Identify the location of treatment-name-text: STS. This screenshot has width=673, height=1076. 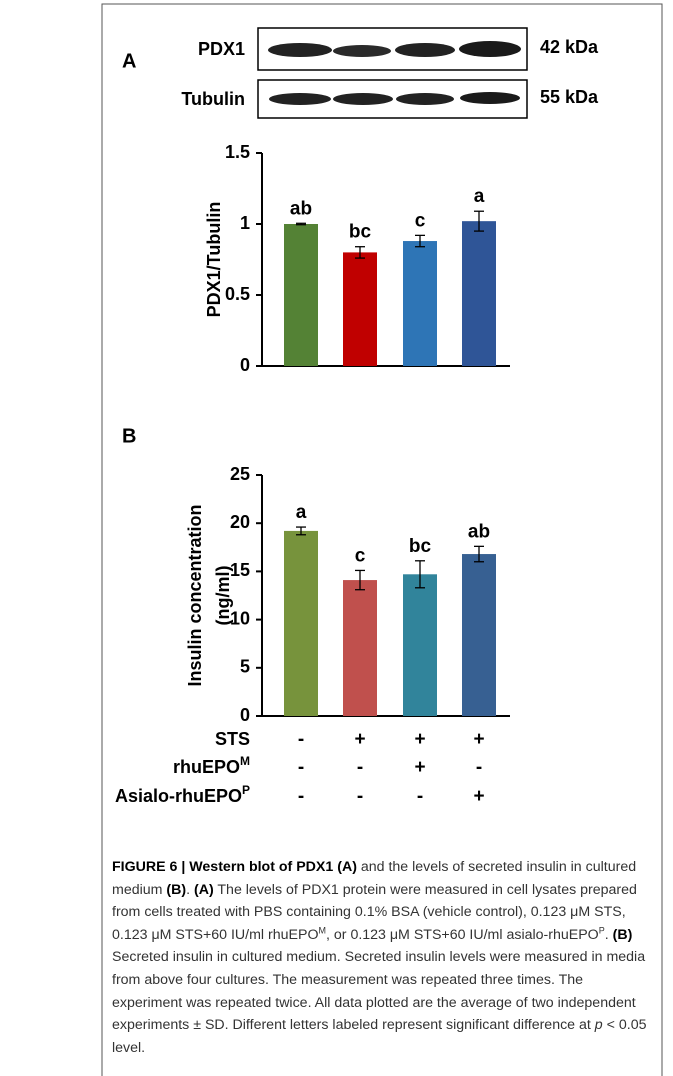
(232, 739).